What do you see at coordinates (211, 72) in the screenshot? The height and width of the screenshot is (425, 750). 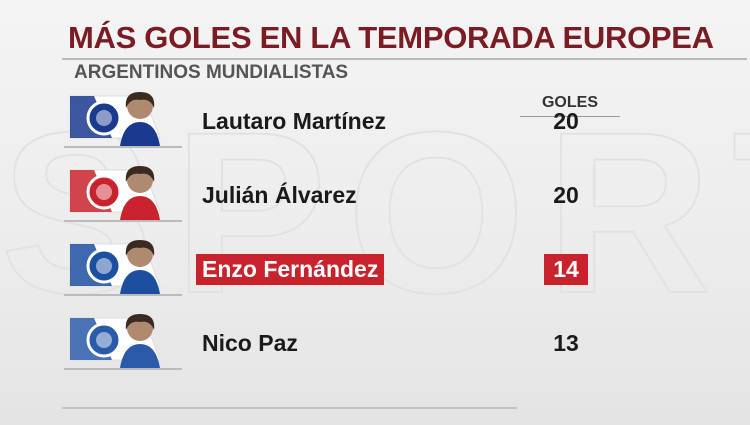 I see `subtitle: ARGENTINOS MUNDIALISTAS` at bounding box center [211, 72].